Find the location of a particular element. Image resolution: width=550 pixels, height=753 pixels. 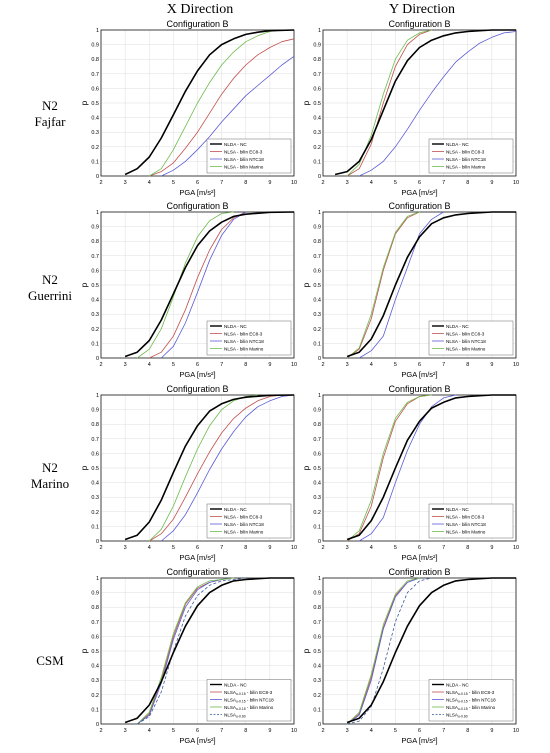

column-title-y: Y Direction is located at coordinates (422, 9).